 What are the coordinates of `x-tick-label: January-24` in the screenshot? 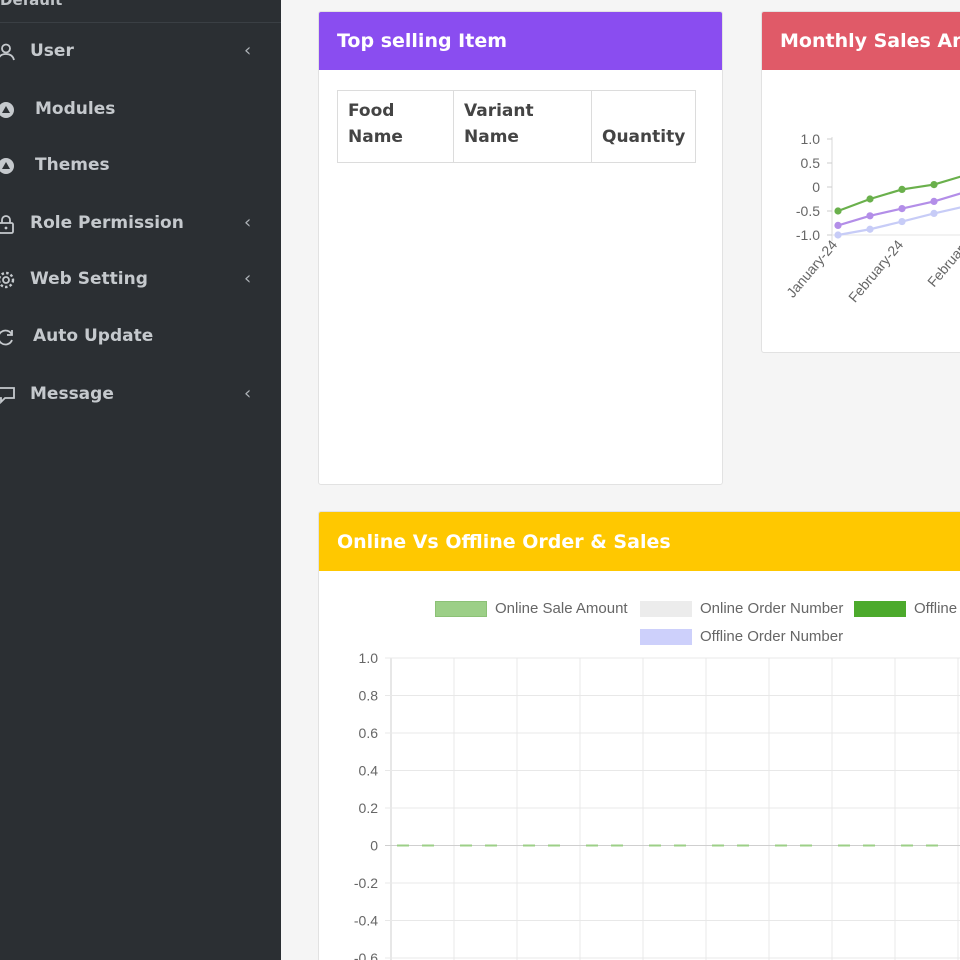 It's located at (811, 268).